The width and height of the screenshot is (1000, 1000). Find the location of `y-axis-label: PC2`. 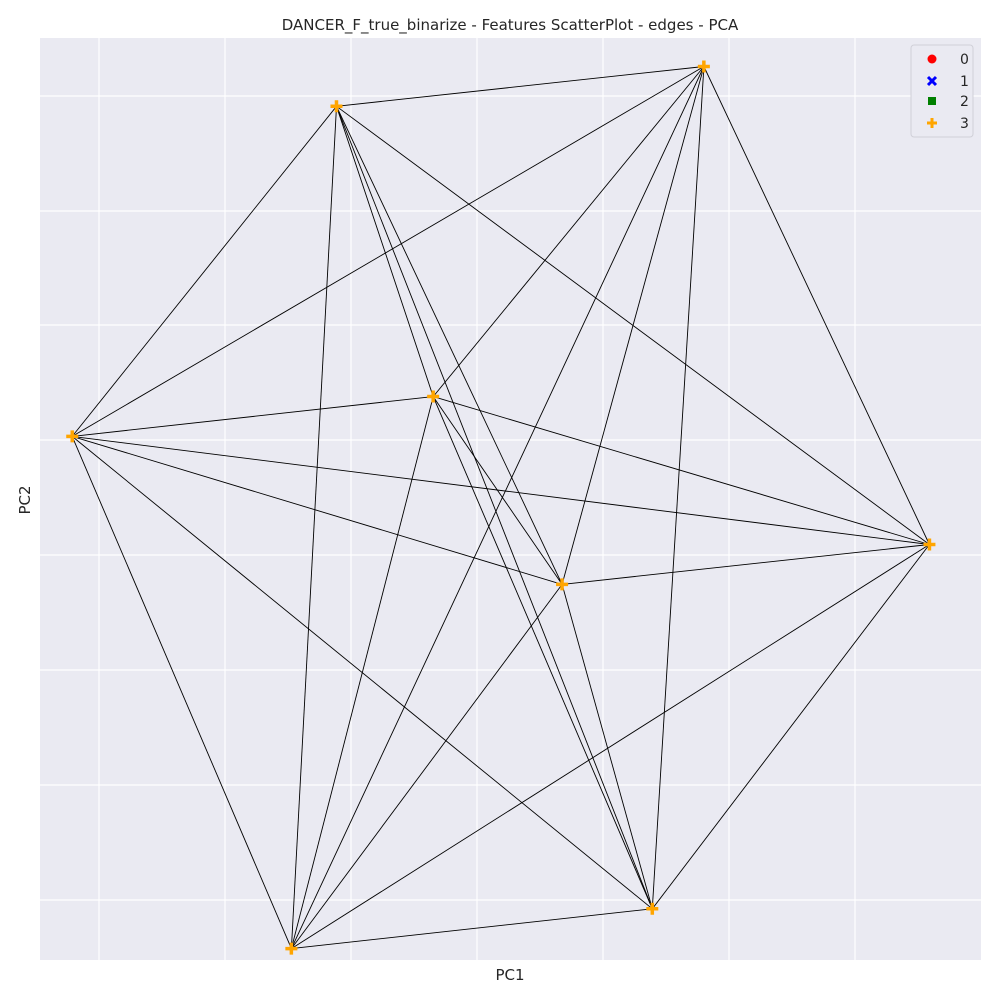

y-axis-label: PC2 is located at coordinates (25, 499).